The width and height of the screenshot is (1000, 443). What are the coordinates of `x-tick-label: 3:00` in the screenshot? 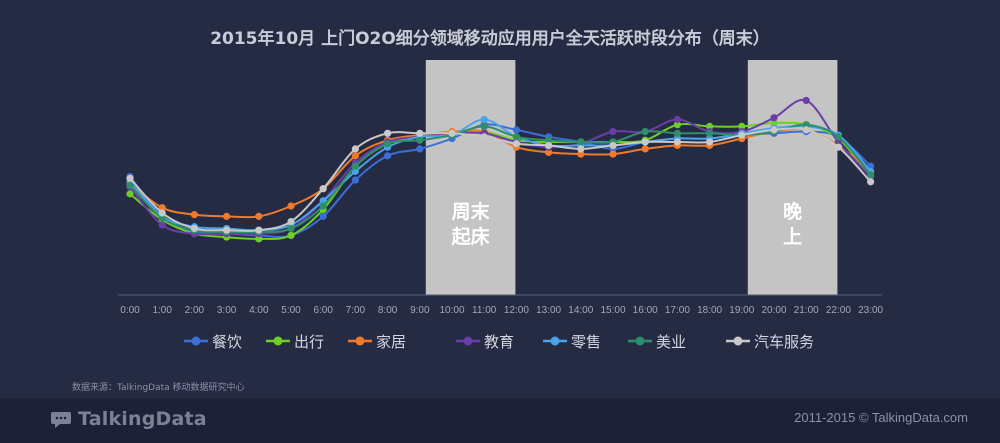 It's located at (227, 310).